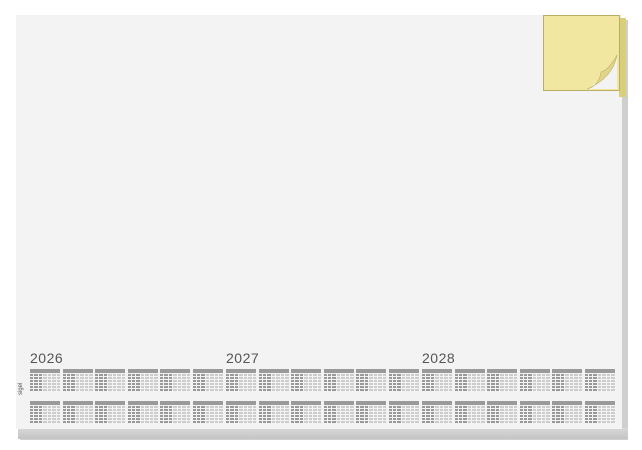  Describe the element at coordinates (21, 388) in the screenshot. I see `brand-logo: sigel` at that location.